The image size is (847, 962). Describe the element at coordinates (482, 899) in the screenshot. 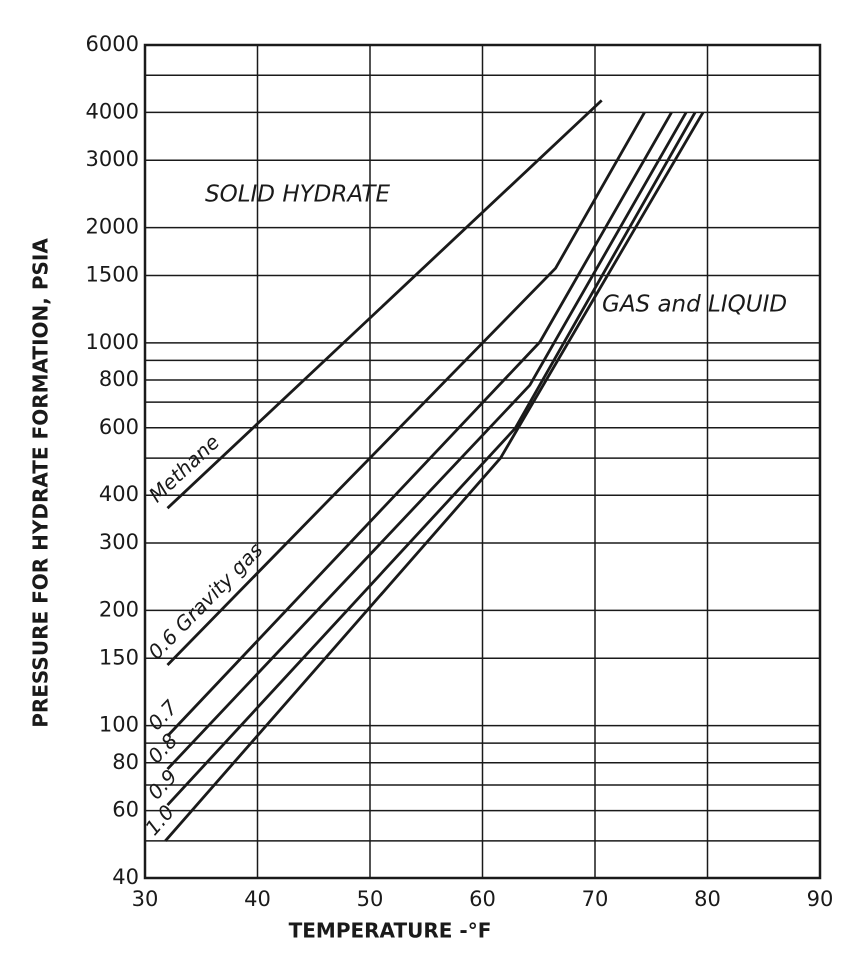

I see `x-tick-label: 60` at that location.